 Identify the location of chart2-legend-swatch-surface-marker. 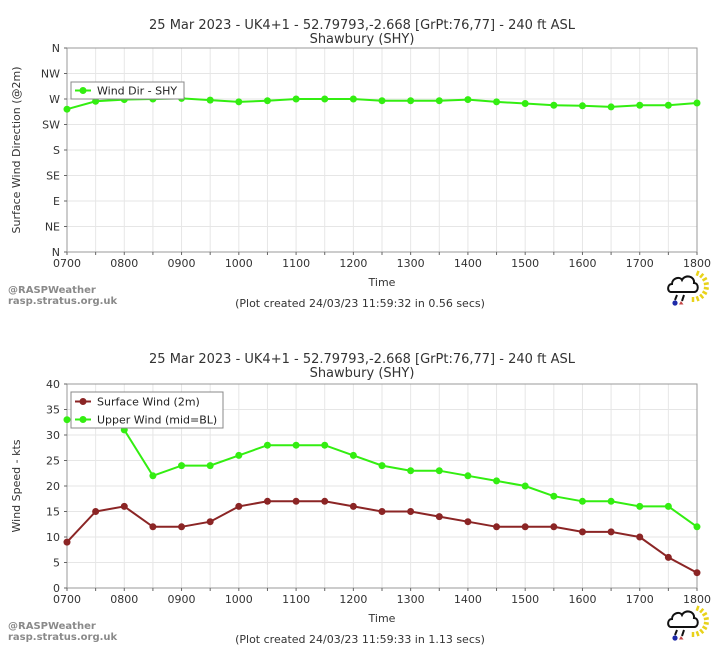
(83, 401).